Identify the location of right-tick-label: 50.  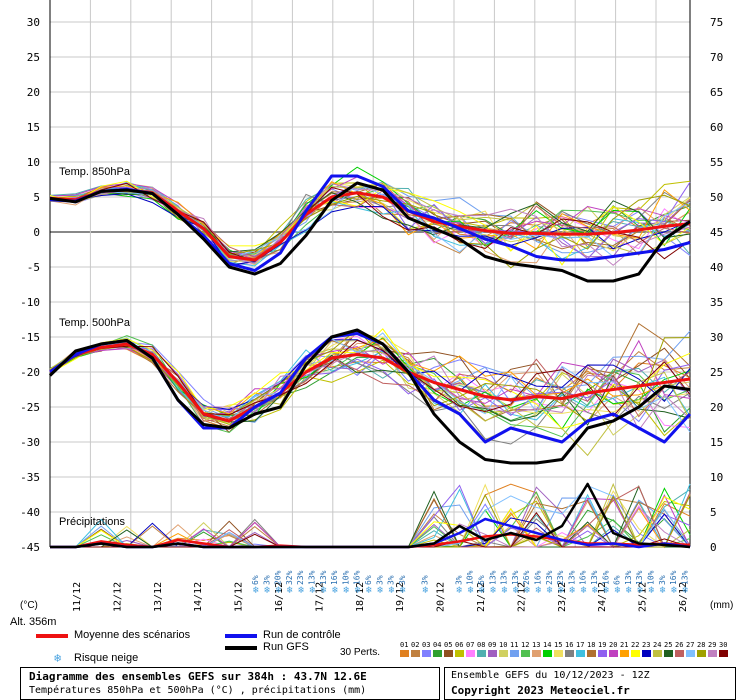
(716, 197).